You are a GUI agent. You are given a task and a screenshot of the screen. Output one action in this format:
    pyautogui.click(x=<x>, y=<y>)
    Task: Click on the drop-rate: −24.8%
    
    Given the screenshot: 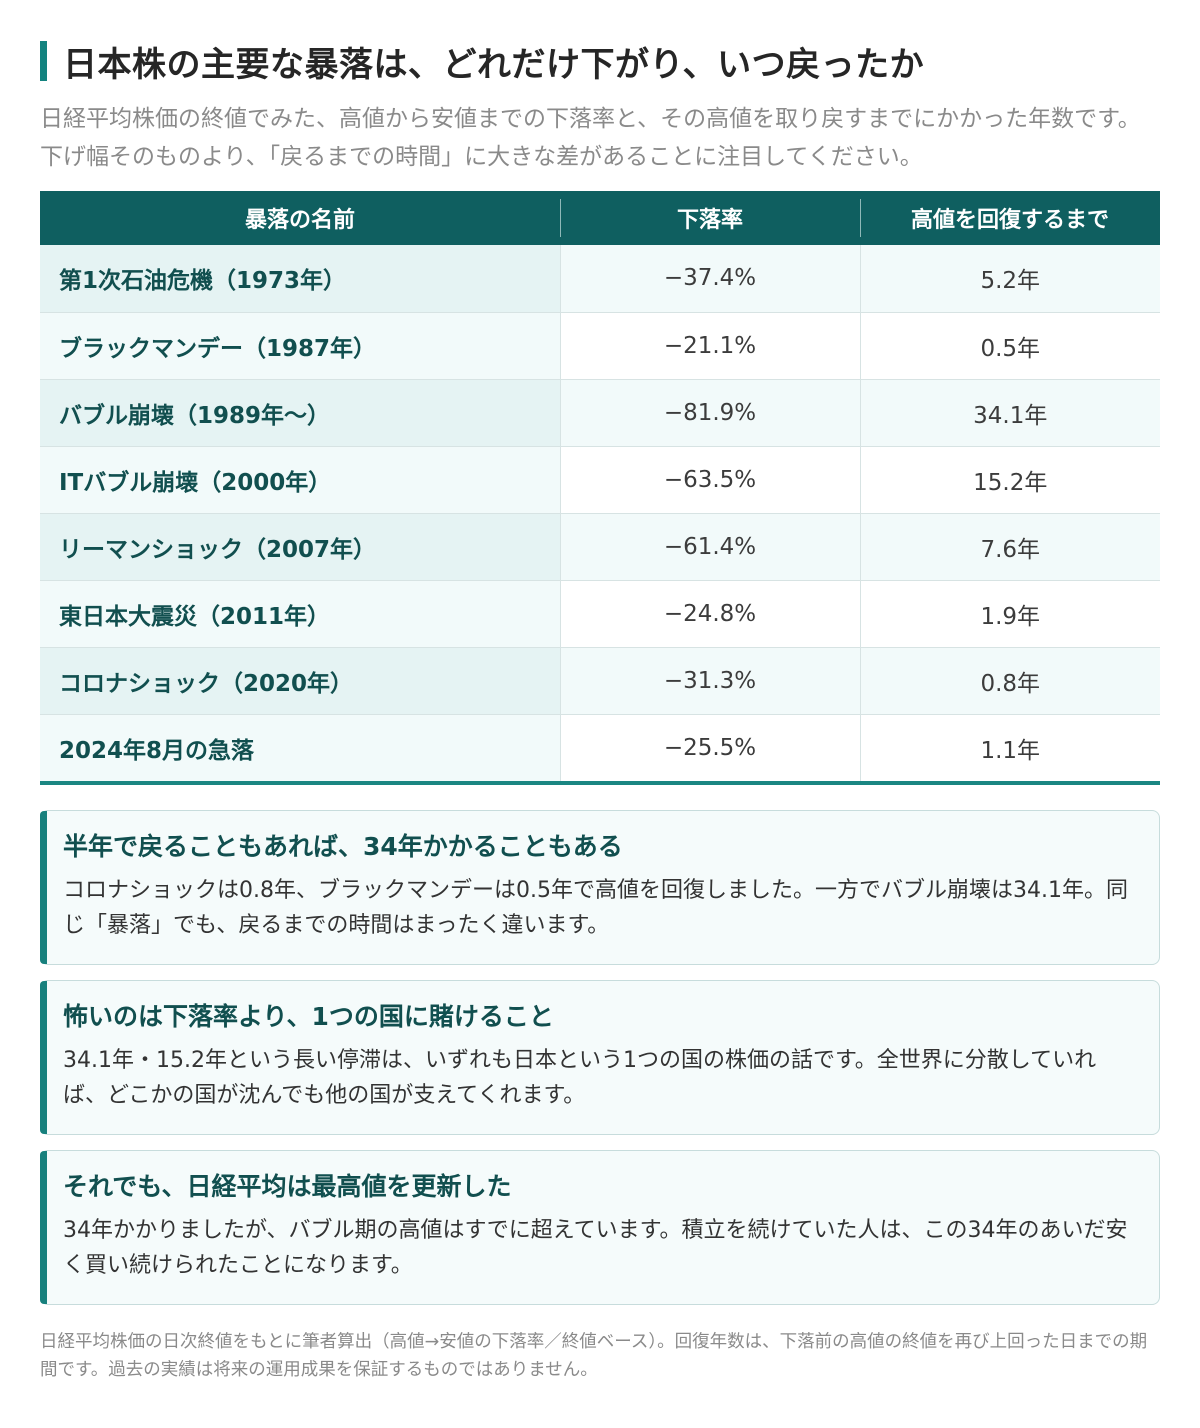 What is the action you would take?
    pyautogui.click(x=709, y=614)
    